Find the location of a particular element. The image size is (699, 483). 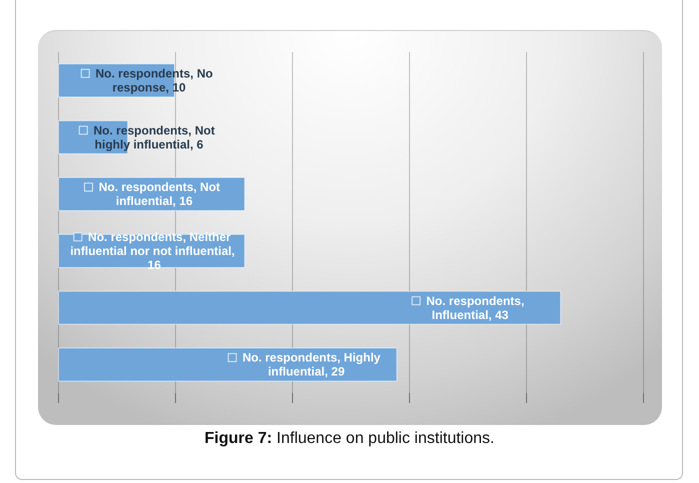

caption: Figure 7: Influence on public institutions. is located at coordinates (350, 439).